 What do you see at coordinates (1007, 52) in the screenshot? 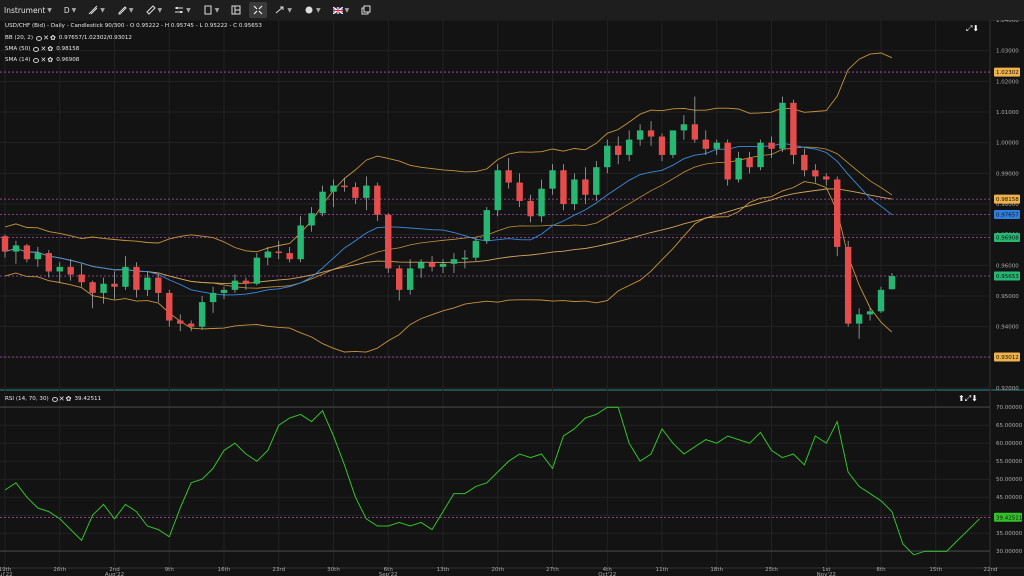
I see `price-tick-label: 1.03000` at bounding box center [1007, 52].